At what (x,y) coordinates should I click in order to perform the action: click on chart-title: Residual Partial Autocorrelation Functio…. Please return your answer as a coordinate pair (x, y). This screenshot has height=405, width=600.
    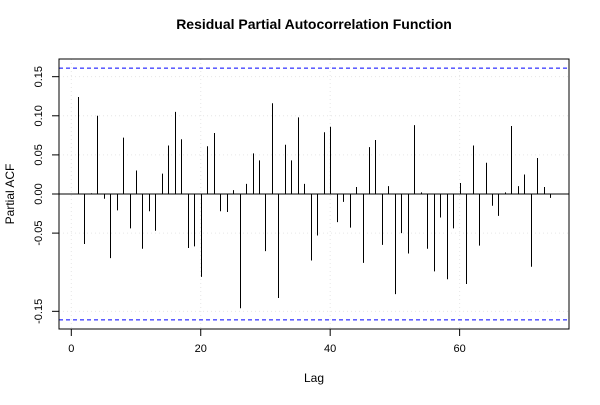
    Looking at the image, I should click on (314, 24).